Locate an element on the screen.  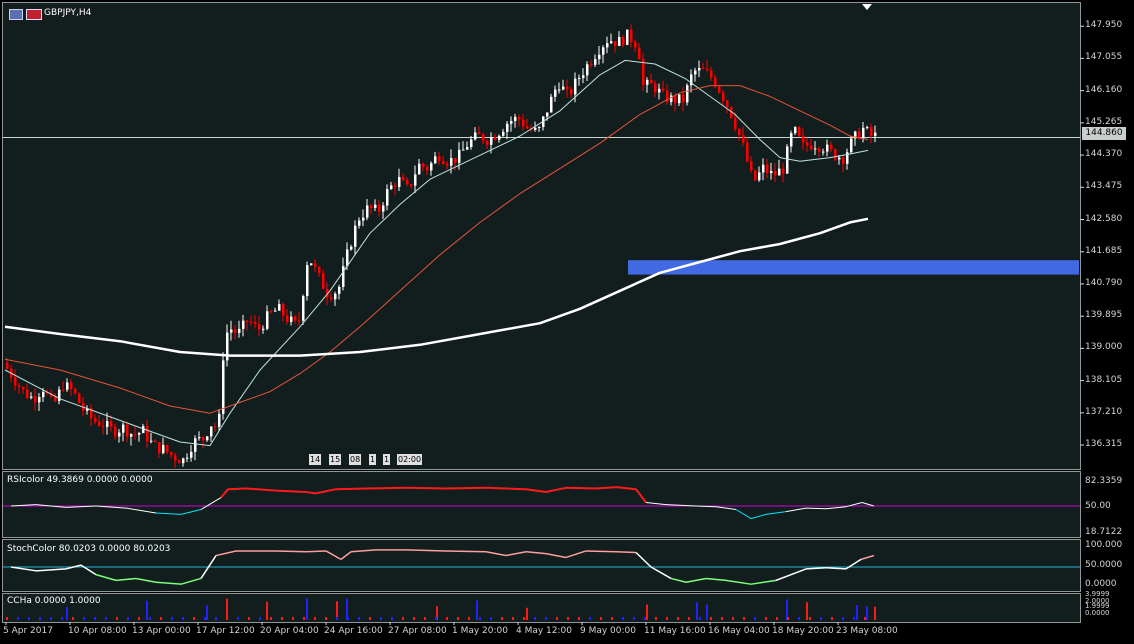
indicator-tick-label: 50.00 is located at coordinates (1098, 506).